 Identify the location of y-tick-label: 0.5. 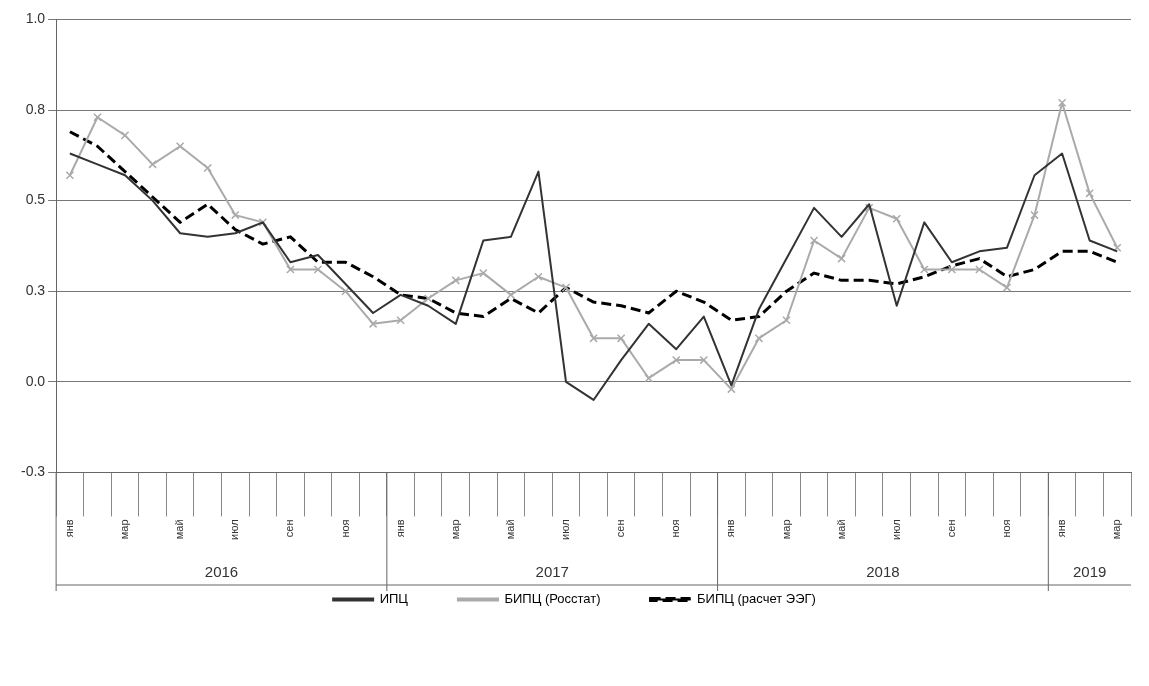
(35, 199).